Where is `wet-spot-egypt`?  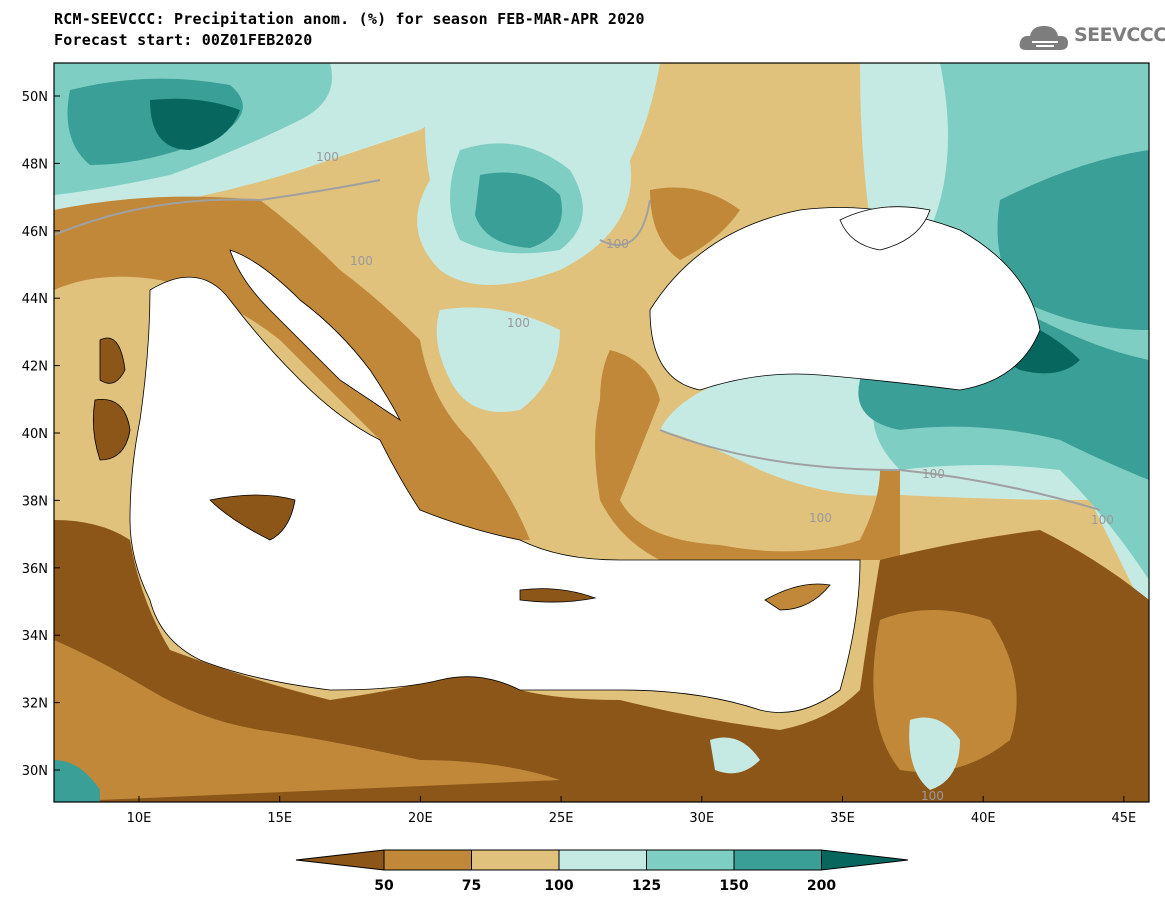 wet-spot-egypt is located at coordinates (735, 755).